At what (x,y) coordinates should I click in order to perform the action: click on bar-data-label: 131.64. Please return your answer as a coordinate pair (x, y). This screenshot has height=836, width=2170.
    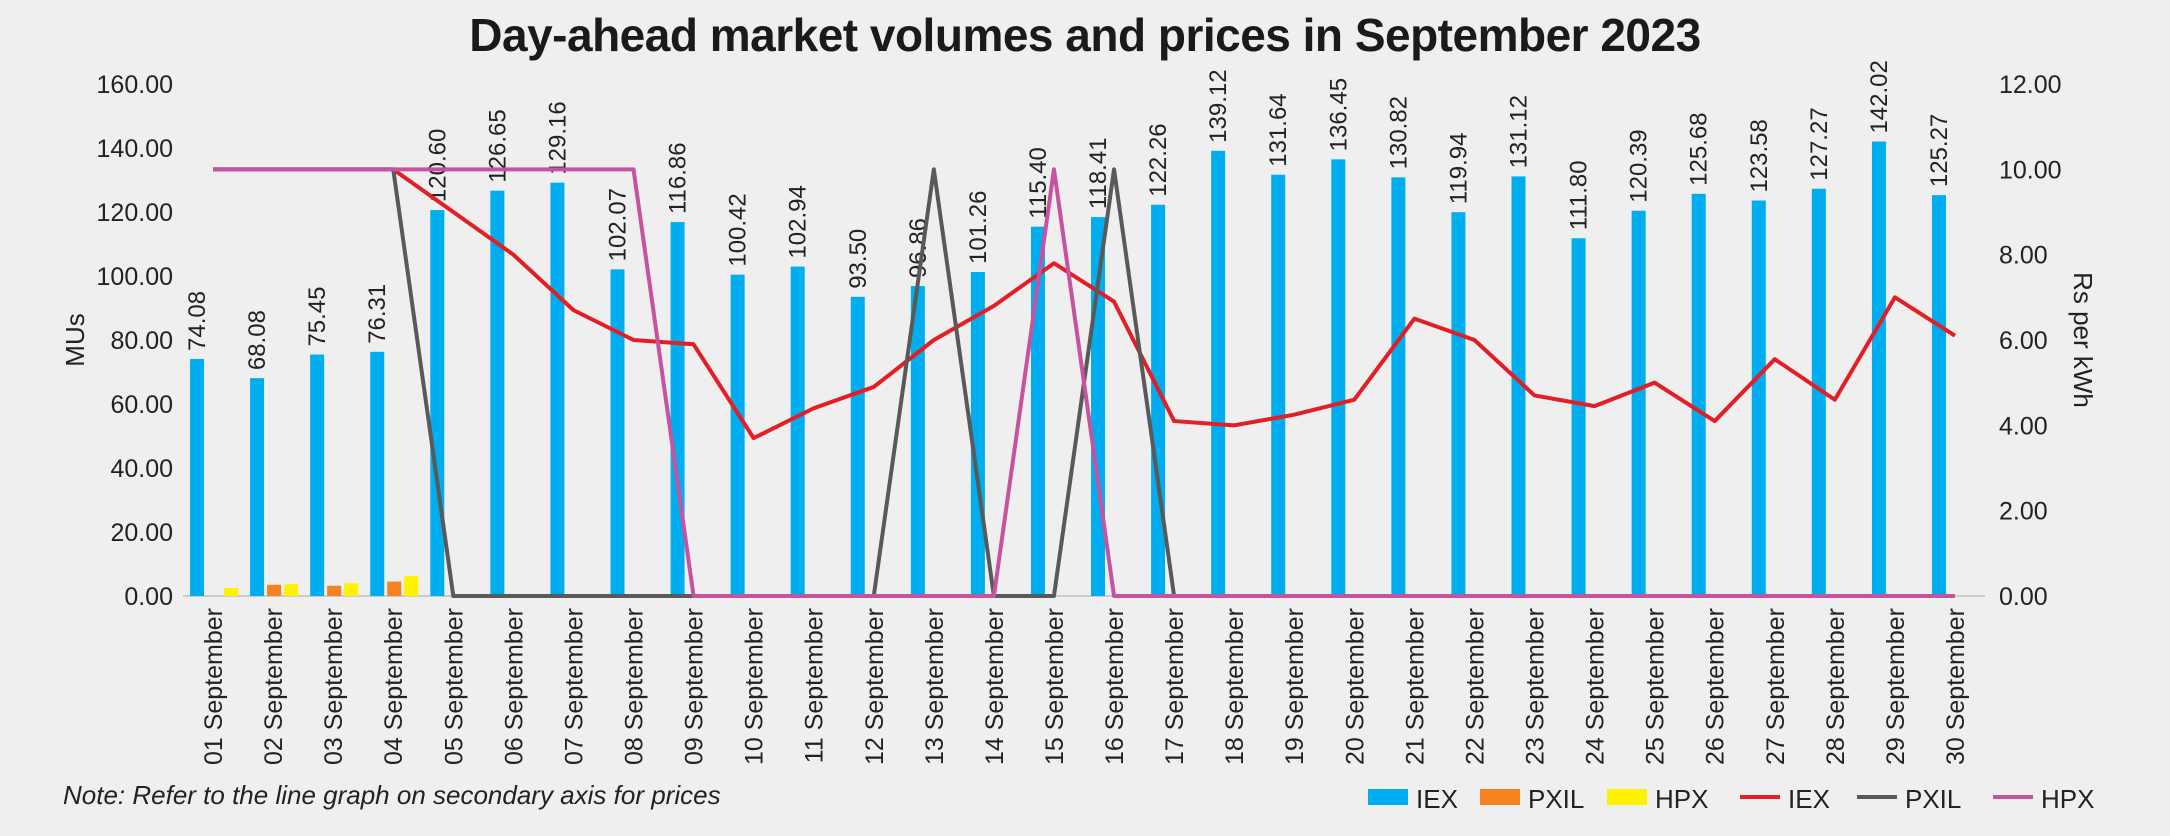
    Looking at the image, I should click on (1278, 129).